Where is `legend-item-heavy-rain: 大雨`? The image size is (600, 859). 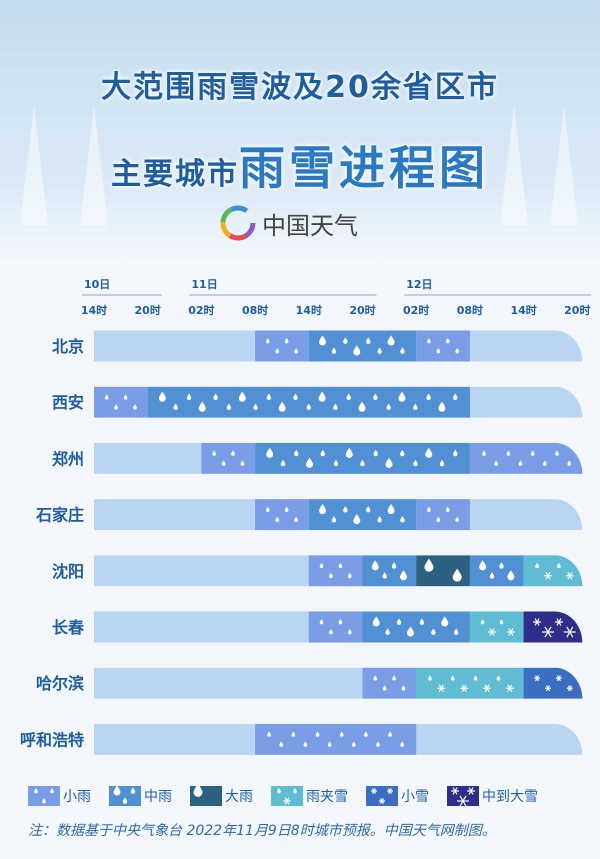 legend-item-heavy-rain: 大雨 is located at coordinates (221, 796).